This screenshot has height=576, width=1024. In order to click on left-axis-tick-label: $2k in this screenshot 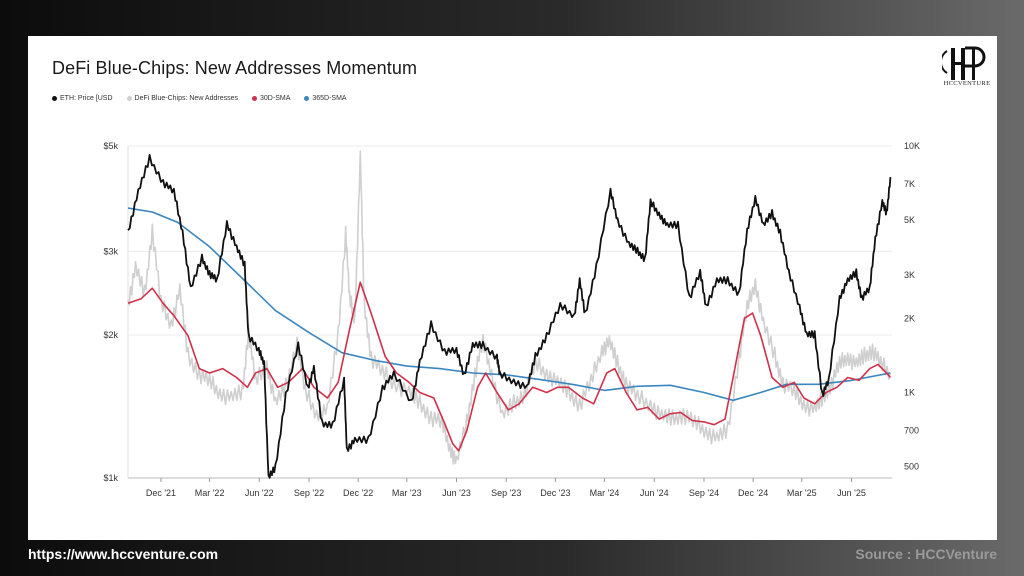, I will do `click(110, 335)`.